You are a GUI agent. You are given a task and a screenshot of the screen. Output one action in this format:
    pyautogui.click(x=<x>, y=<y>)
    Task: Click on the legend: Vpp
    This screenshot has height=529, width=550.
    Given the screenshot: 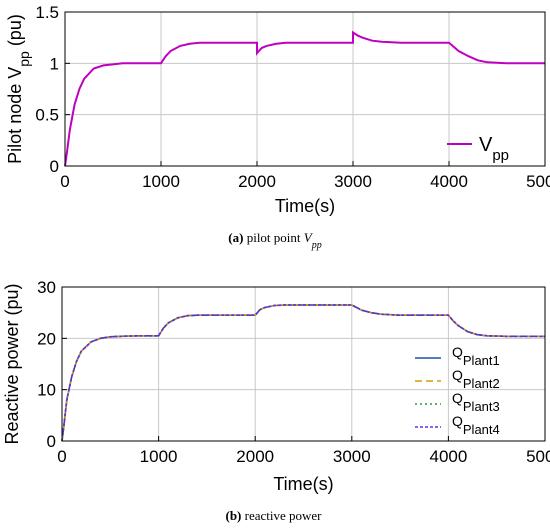 What is the action you would take?
    pyautogui.click(x=478, y=149)
    